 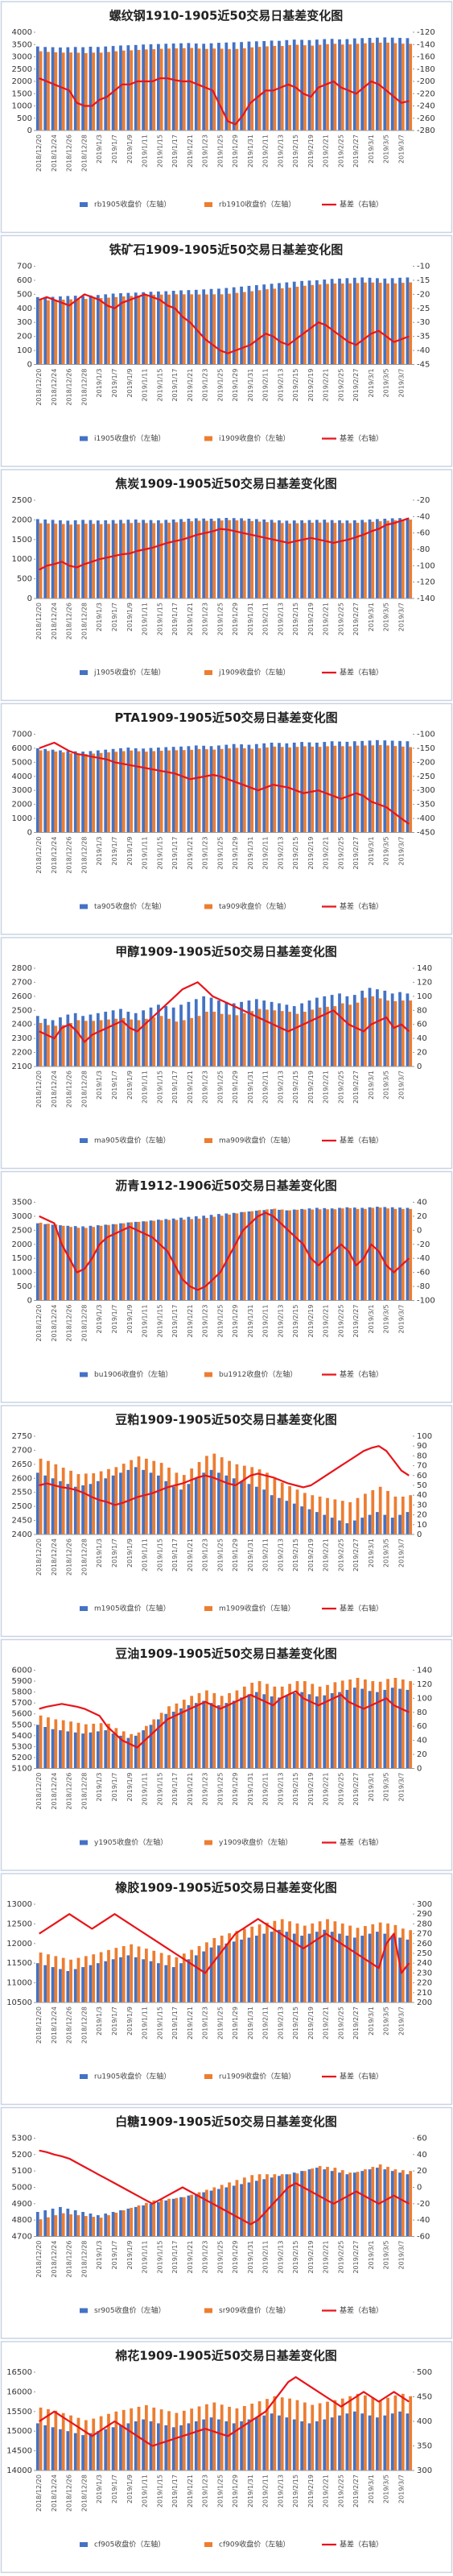 What do you see at coordinates (426, 93) in the screenshot?
I see `y2-tick-label: -220` at bounding box center [426, 93].